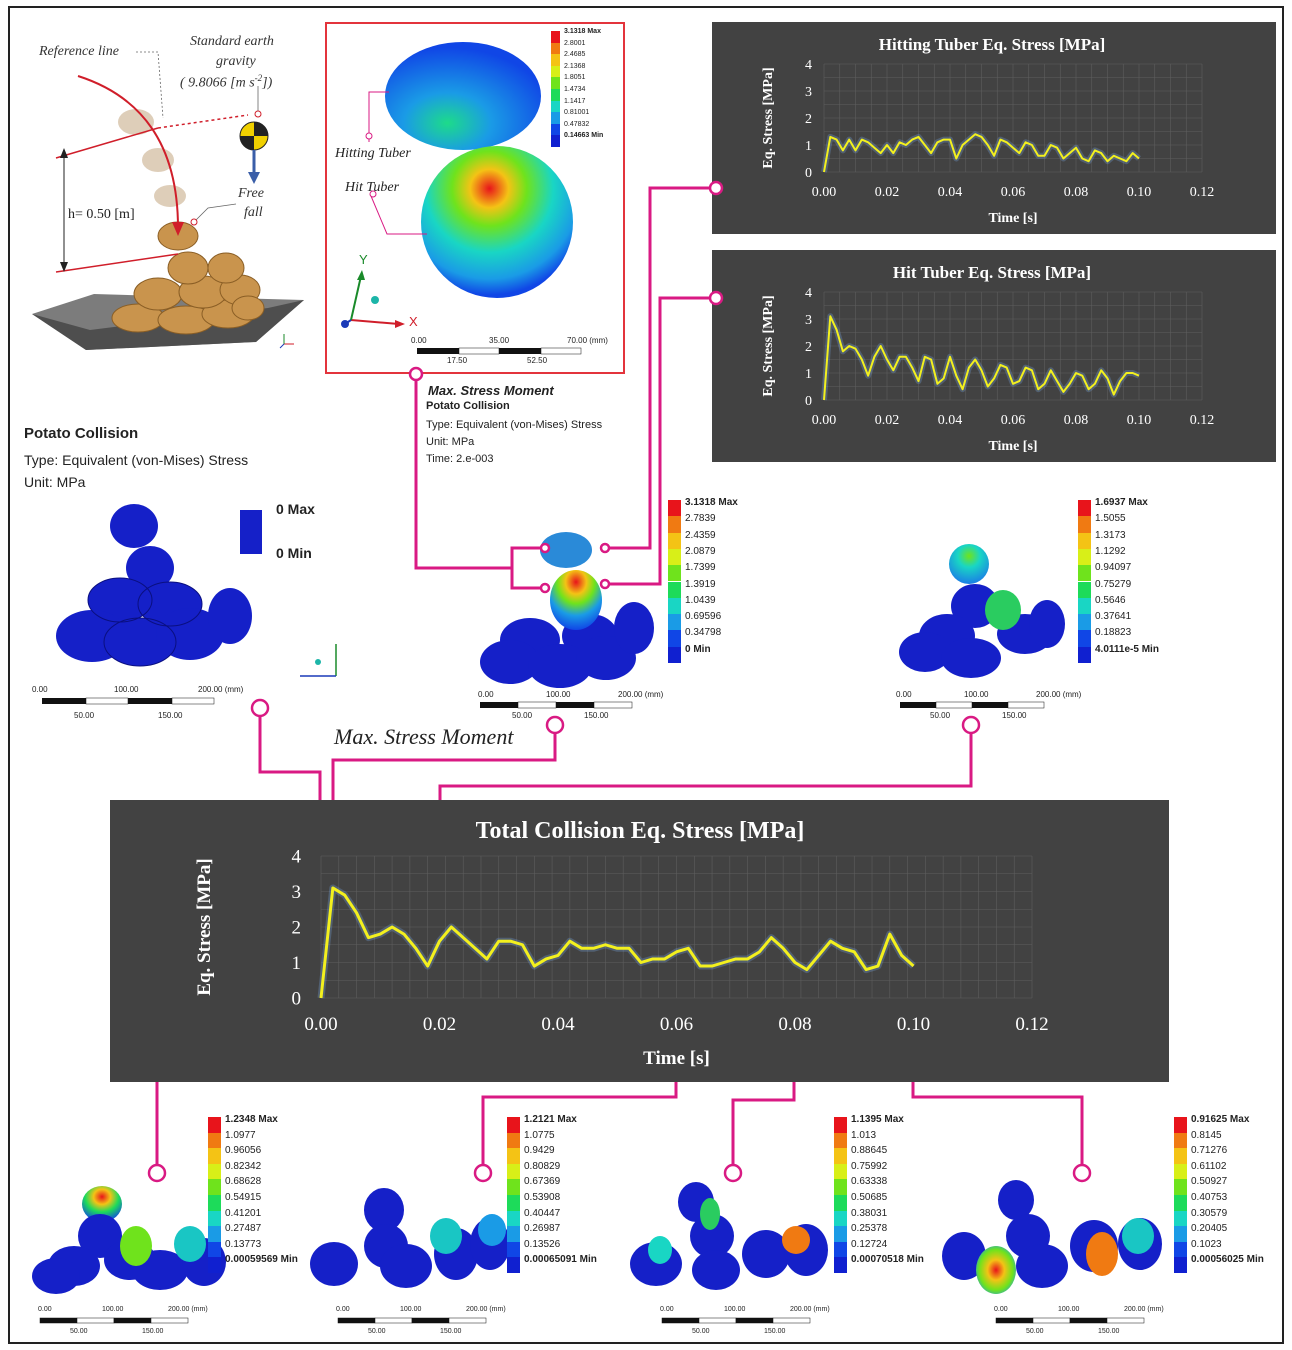  I want to click on legend-label: 0.40753, so click(1209, 1197).